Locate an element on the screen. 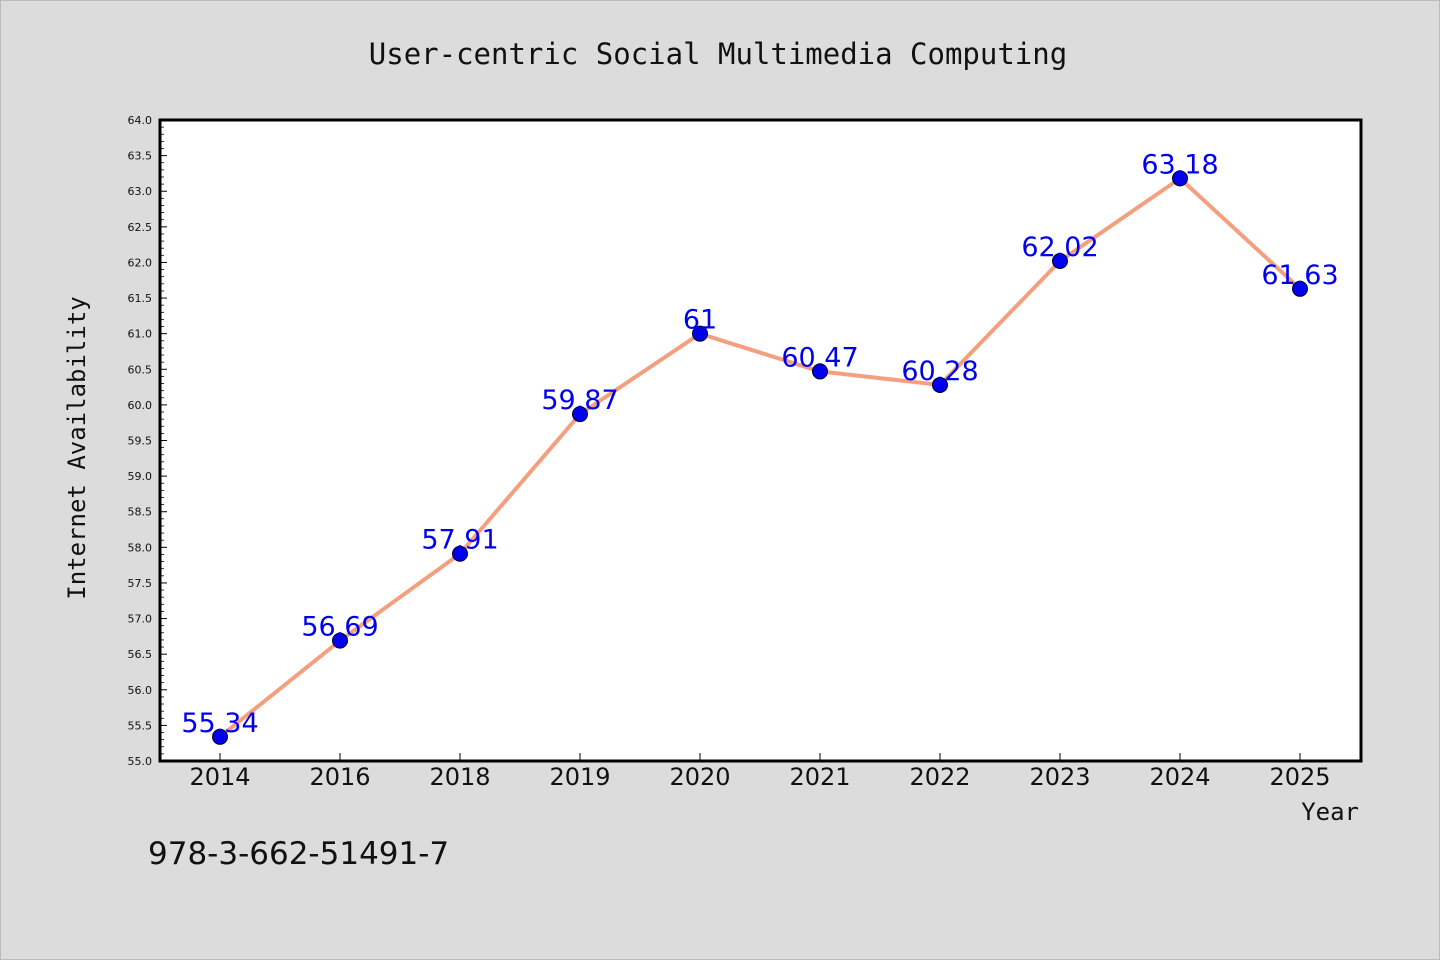 The height and width of the screenshot is (960, 1440). y-tick-label: 63.5 is located at coordinates (140, 156).